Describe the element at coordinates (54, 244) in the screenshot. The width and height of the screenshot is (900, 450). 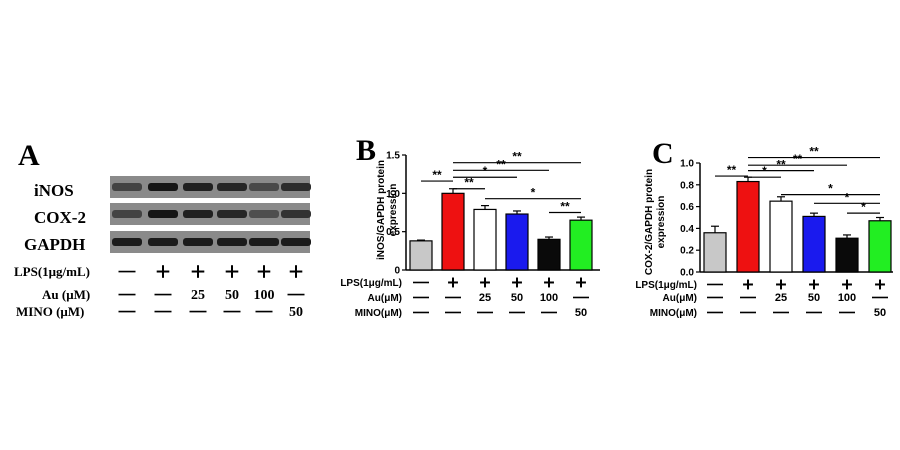
I see `band-label-gapdh: GAPDH` at that location.